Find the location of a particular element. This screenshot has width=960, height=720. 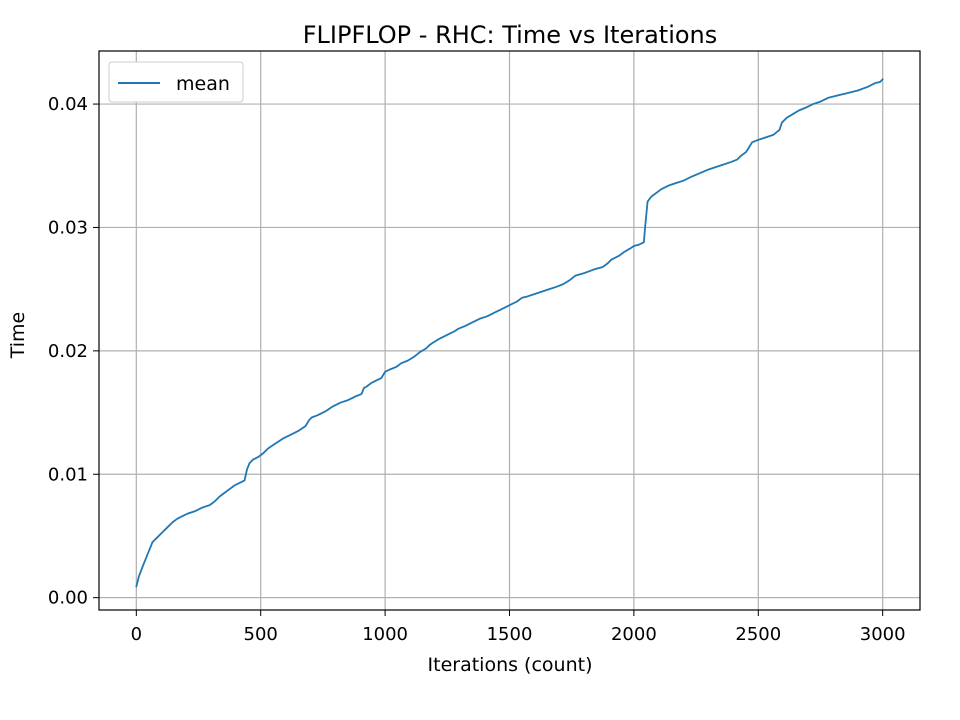

x-tick-label: 500 is located at coordinates (261, 634).